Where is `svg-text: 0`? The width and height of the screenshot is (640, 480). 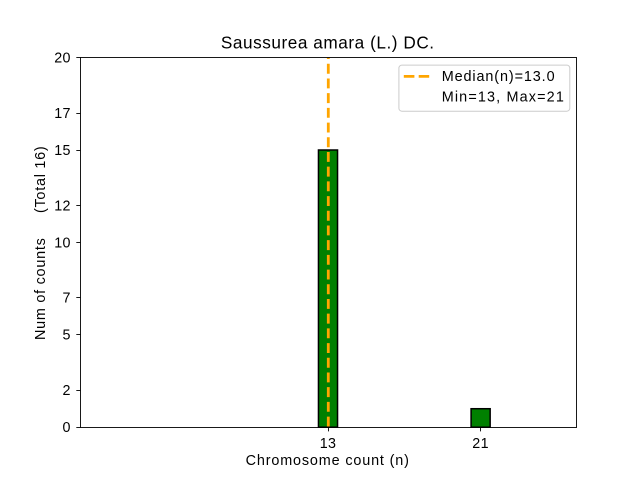
svg-text: 0 is located at coordinates (66, 428).